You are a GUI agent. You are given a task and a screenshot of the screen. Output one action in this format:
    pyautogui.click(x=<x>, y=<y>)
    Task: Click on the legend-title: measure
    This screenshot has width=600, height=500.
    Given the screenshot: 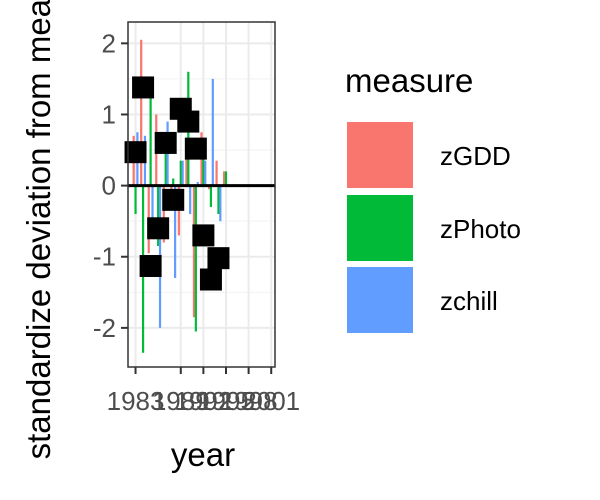 What is the action you would take?
    pyautogui.click(x=409, y=80)
    